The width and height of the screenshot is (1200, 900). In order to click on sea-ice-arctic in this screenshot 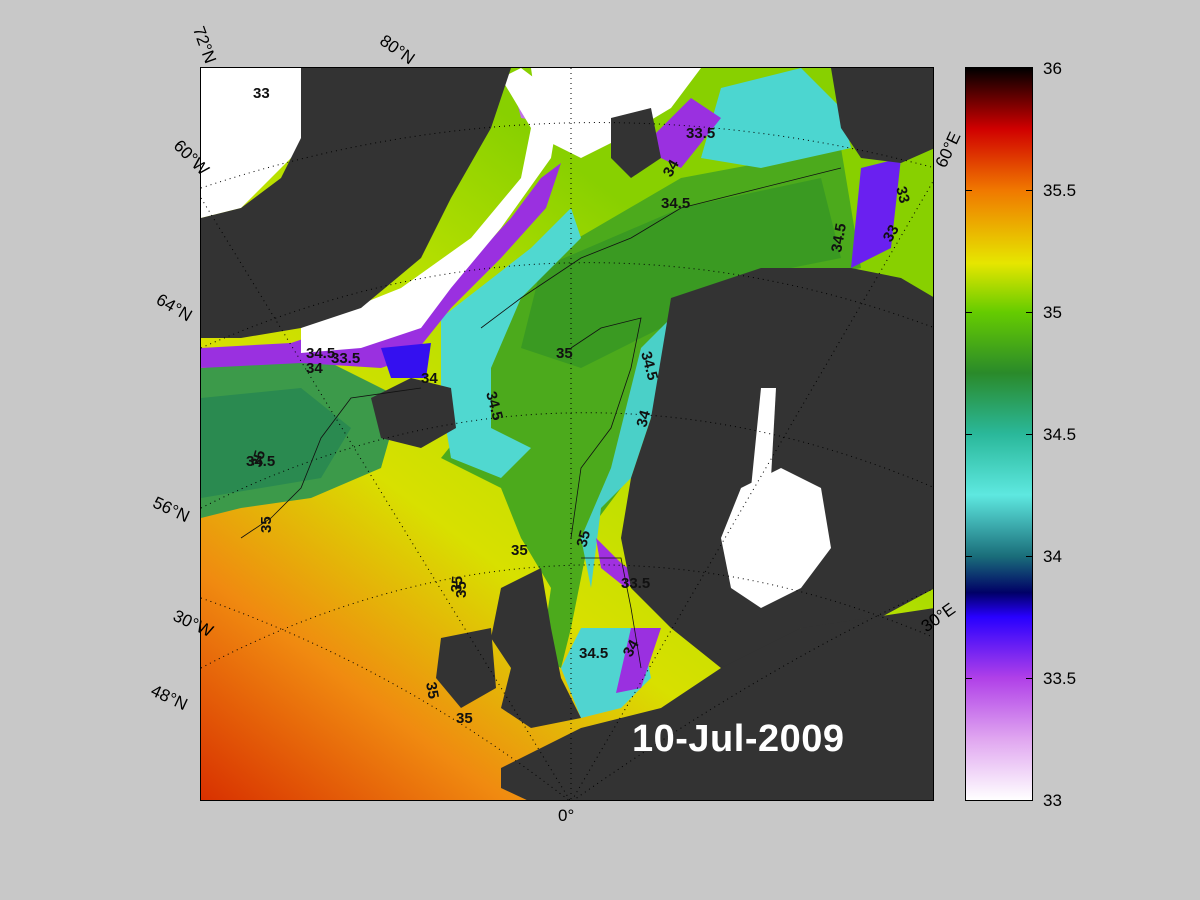, I will do `click(616, 113)`.